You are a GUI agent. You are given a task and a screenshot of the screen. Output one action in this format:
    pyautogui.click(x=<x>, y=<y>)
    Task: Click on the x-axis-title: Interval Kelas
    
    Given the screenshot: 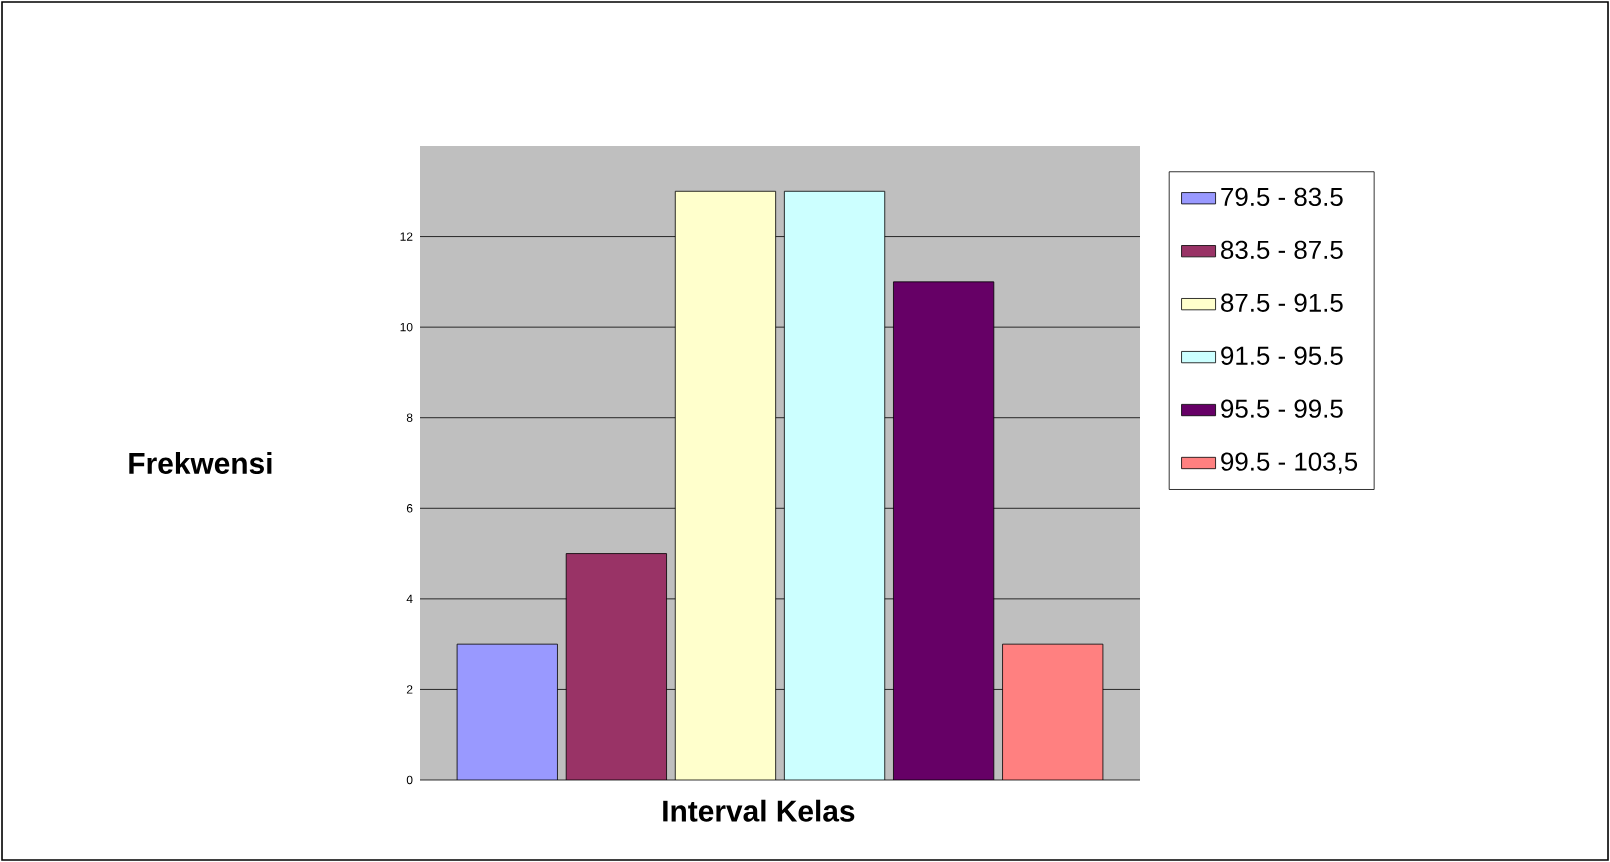 What is the action you would take?
    pyautogui.click(x=759, y=810)
    